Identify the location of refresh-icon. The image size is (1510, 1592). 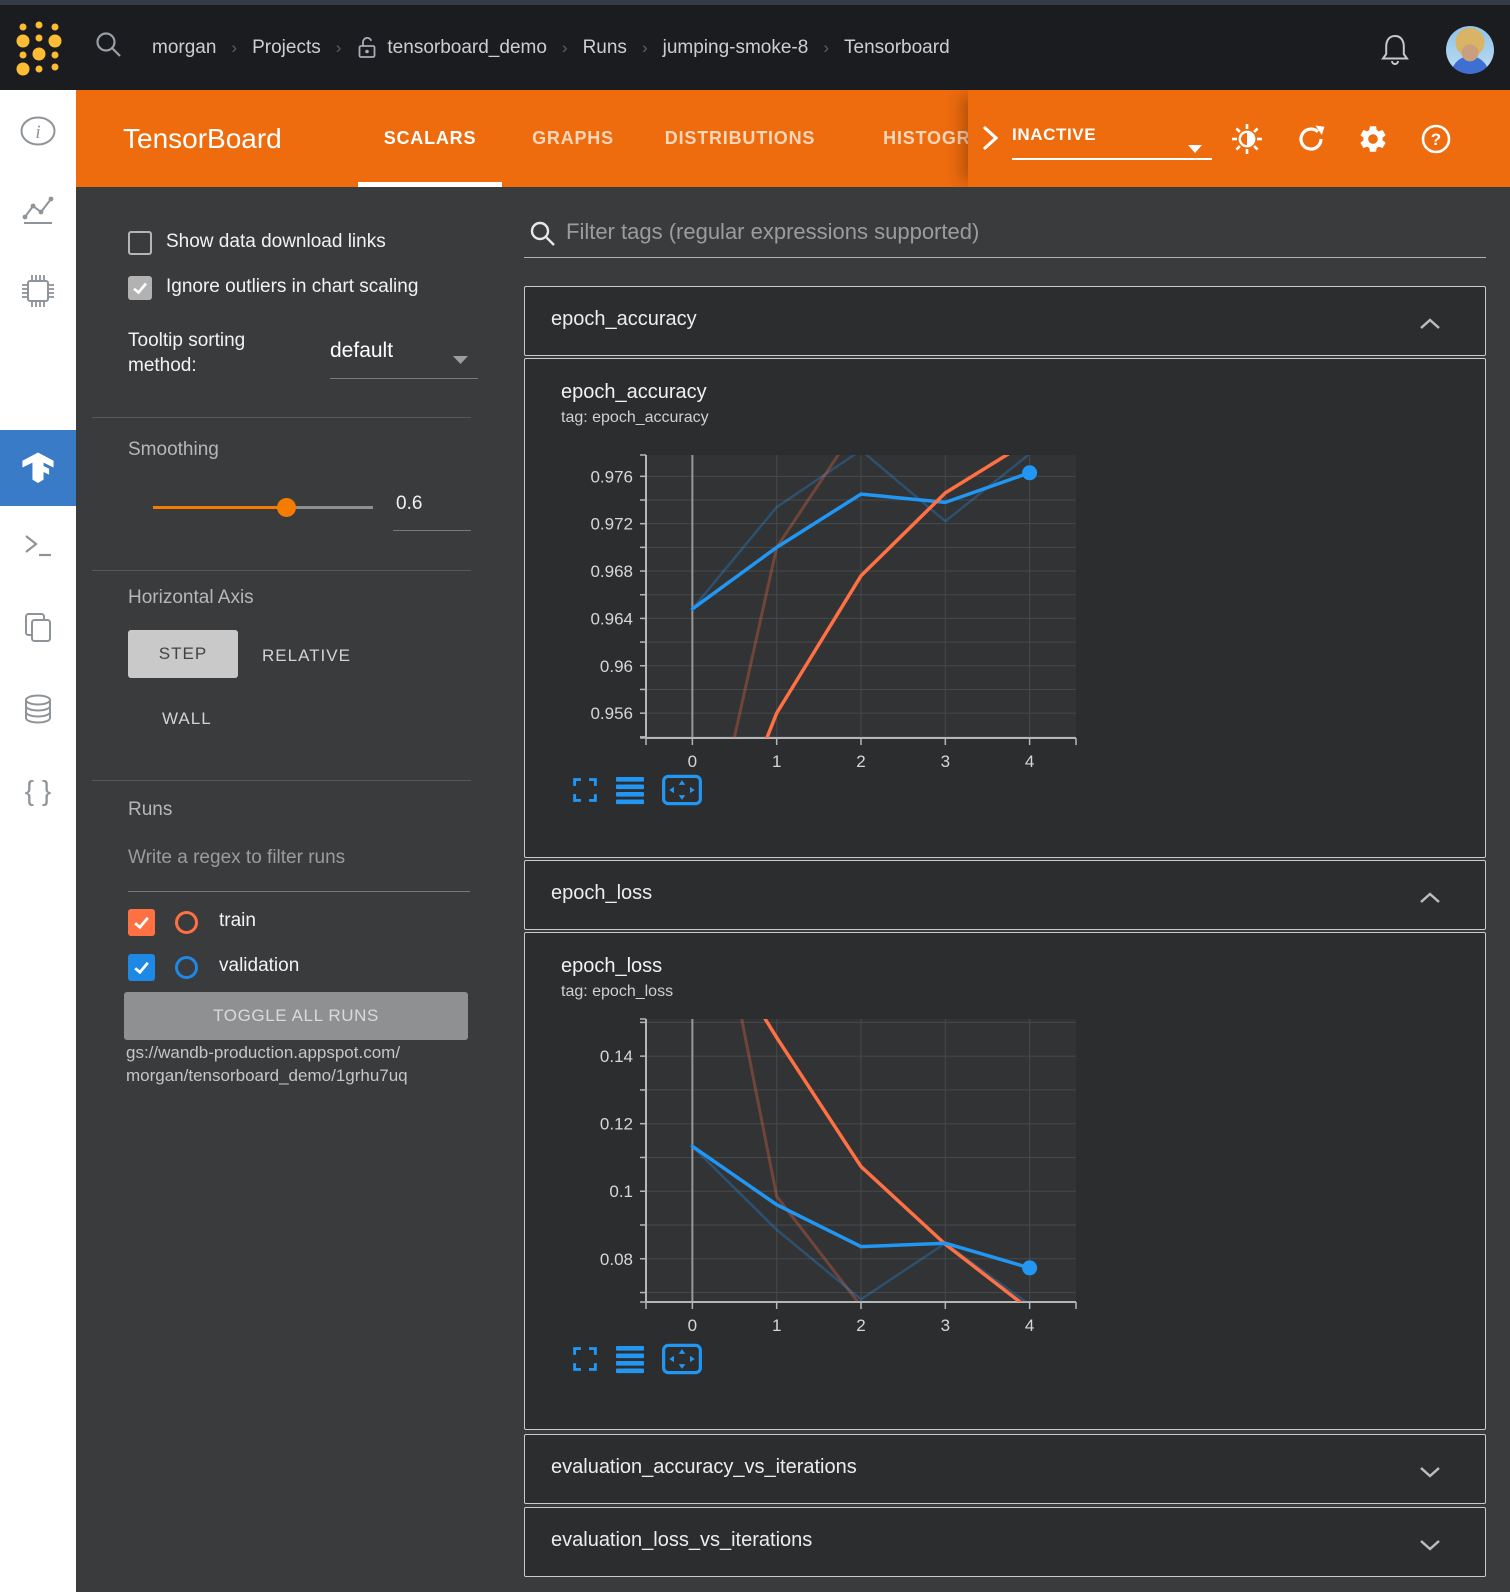
(1311, 139).